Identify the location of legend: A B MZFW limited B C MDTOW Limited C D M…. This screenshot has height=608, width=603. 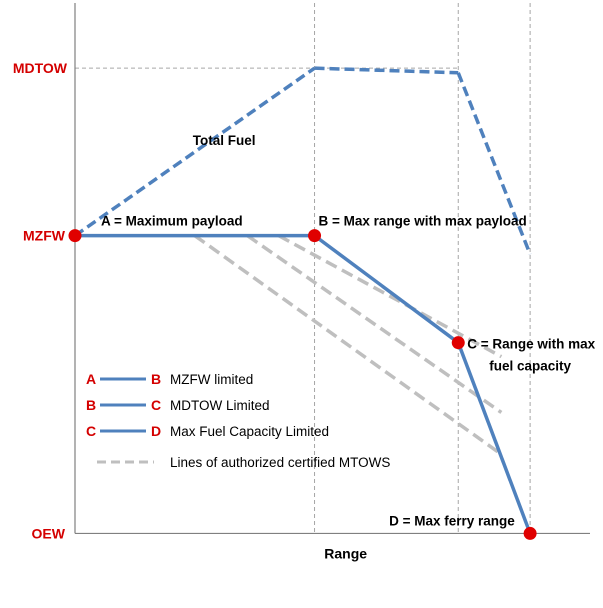
(238, 420).